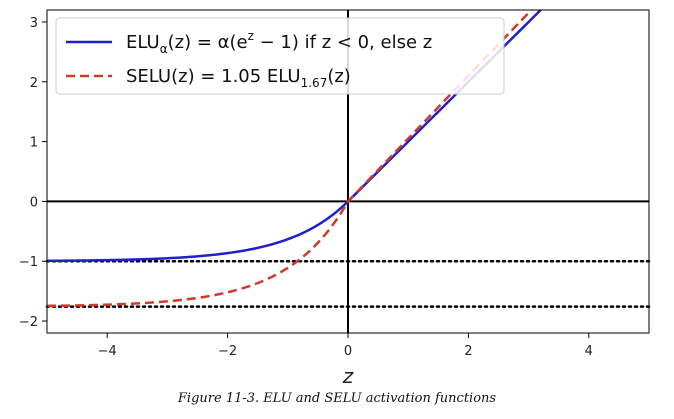  What do you see at coordinates (227, 351) in the screenshot?
I see `x-tick-label: −2` at bounding box center [227, 351].